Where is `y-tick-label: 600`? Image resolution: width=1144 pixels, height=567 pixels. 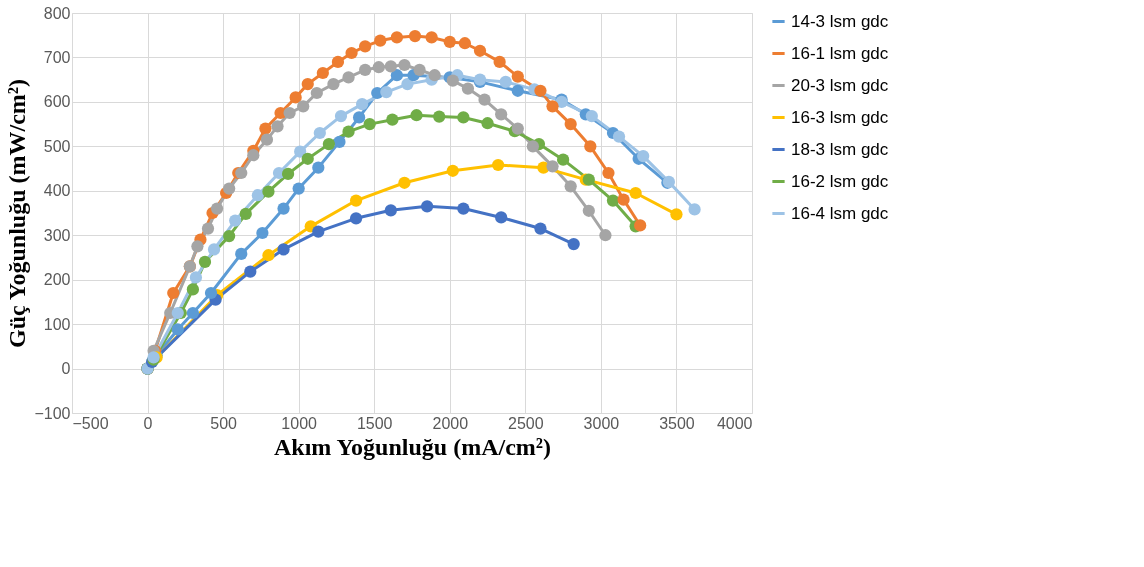
y-tick-label: 600 is located at coordinates (57, 102).